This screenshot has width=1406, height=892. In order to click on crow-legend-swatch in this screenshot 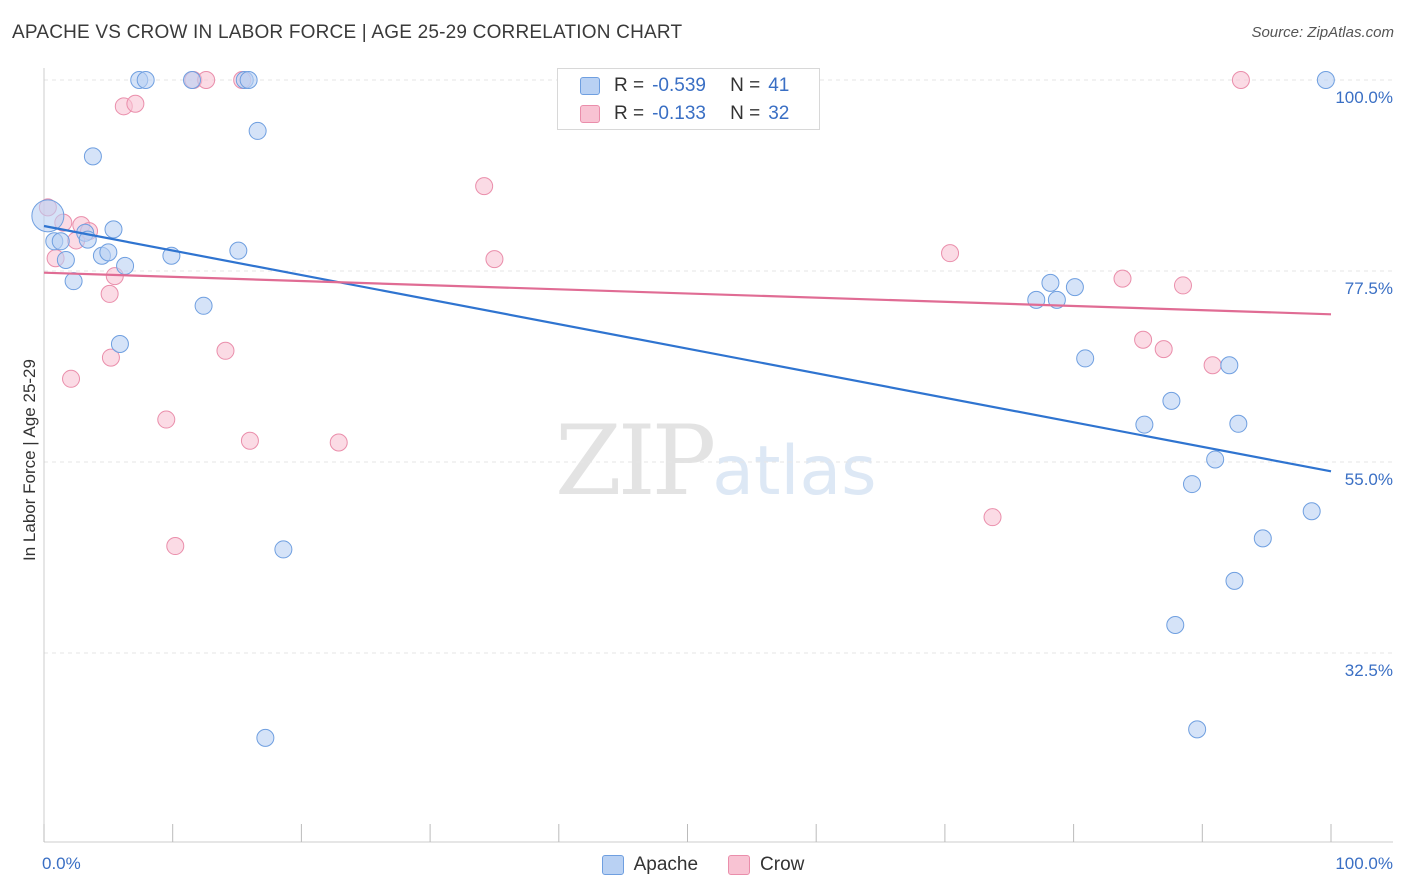, I will do `click(739, 865)`.